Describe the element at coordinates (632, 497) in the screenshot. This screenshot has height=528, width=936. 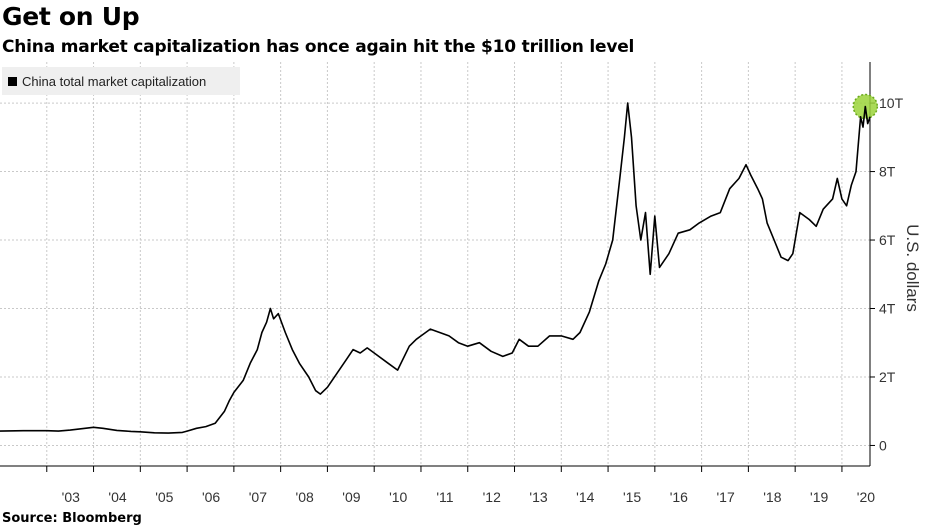
I see `x-tick-label-12: '15` at that location.